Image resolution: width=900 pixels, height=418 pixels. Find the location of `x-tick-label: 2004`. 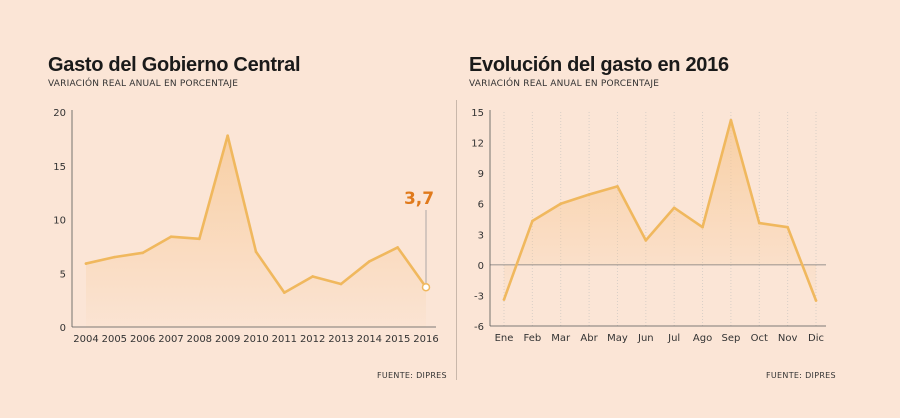

x-tick-label: 2004 is located at coordinates (85, 339).